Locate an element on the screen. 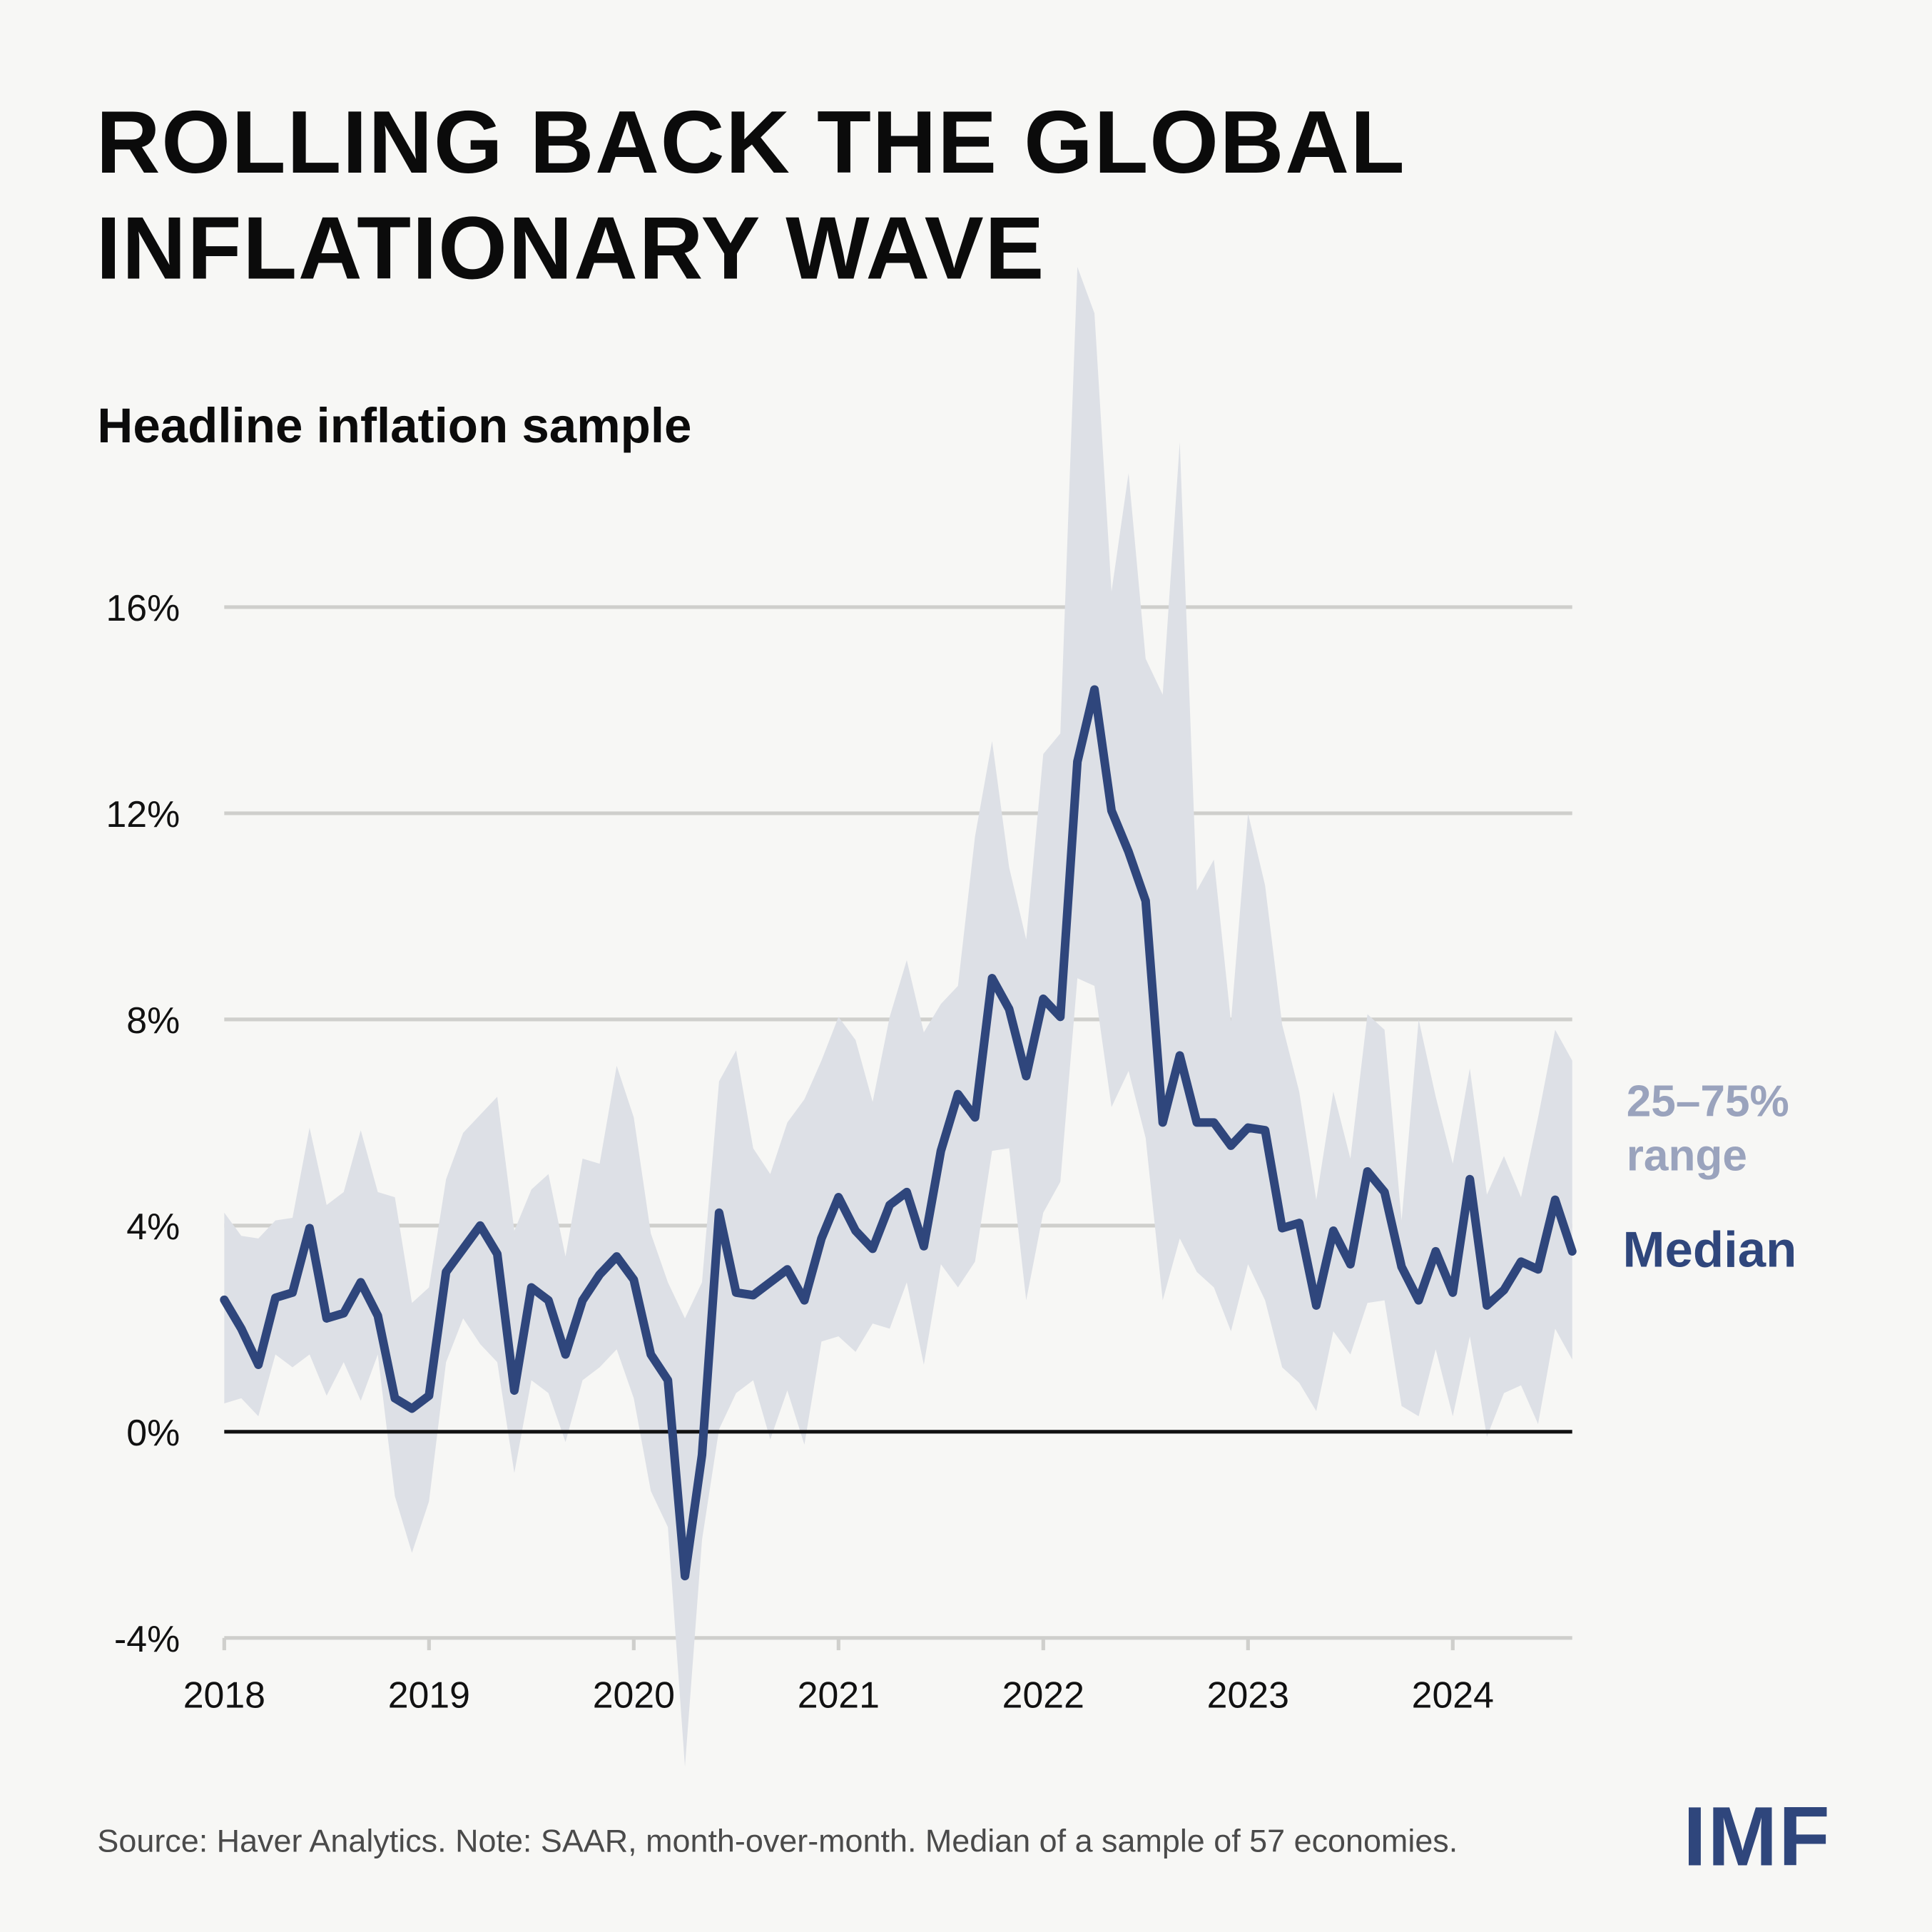 The height and width of the screenshot is (1932, 1932). x-tick-label: 2018 is located at coordinates (224, 1695).